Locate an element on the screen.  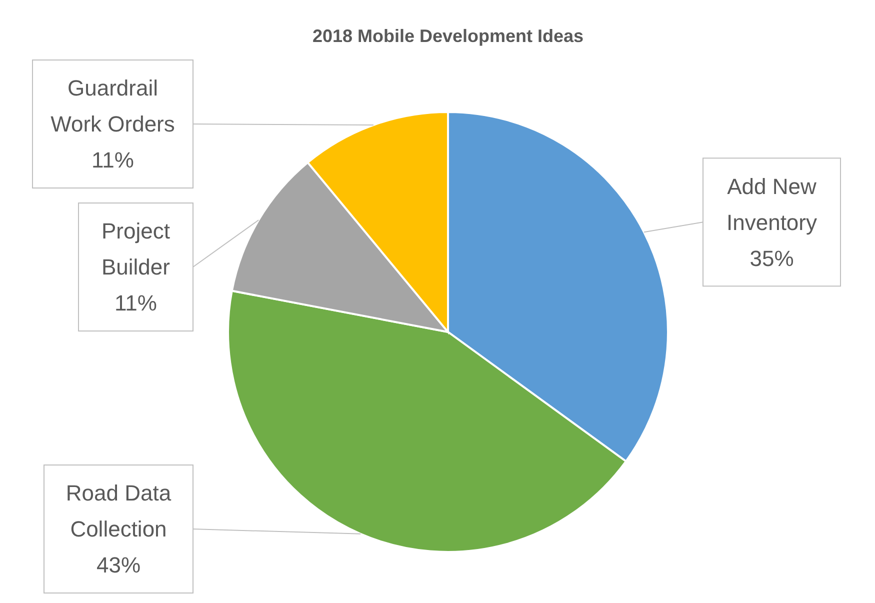
slice-label: Guardrail Work Orders is located at coordinates (112, 106).